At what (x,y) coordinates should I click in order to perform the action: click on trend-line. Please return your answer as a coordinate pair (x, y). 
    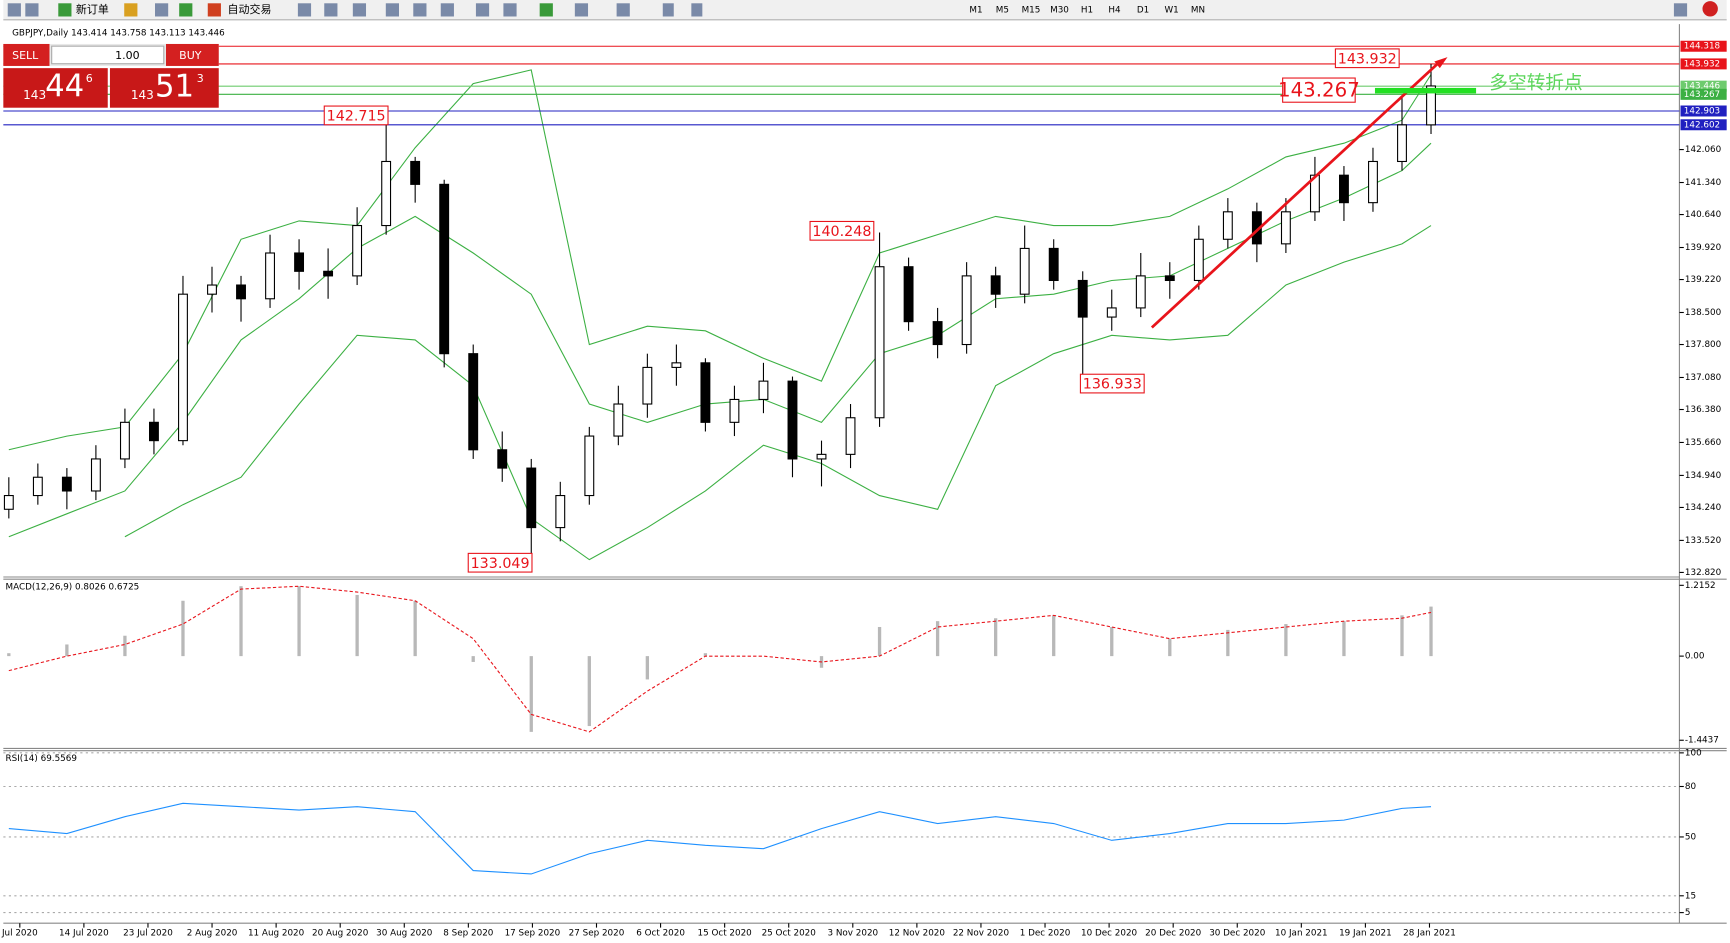
    Looking at the image, I should click on (1294, 195).